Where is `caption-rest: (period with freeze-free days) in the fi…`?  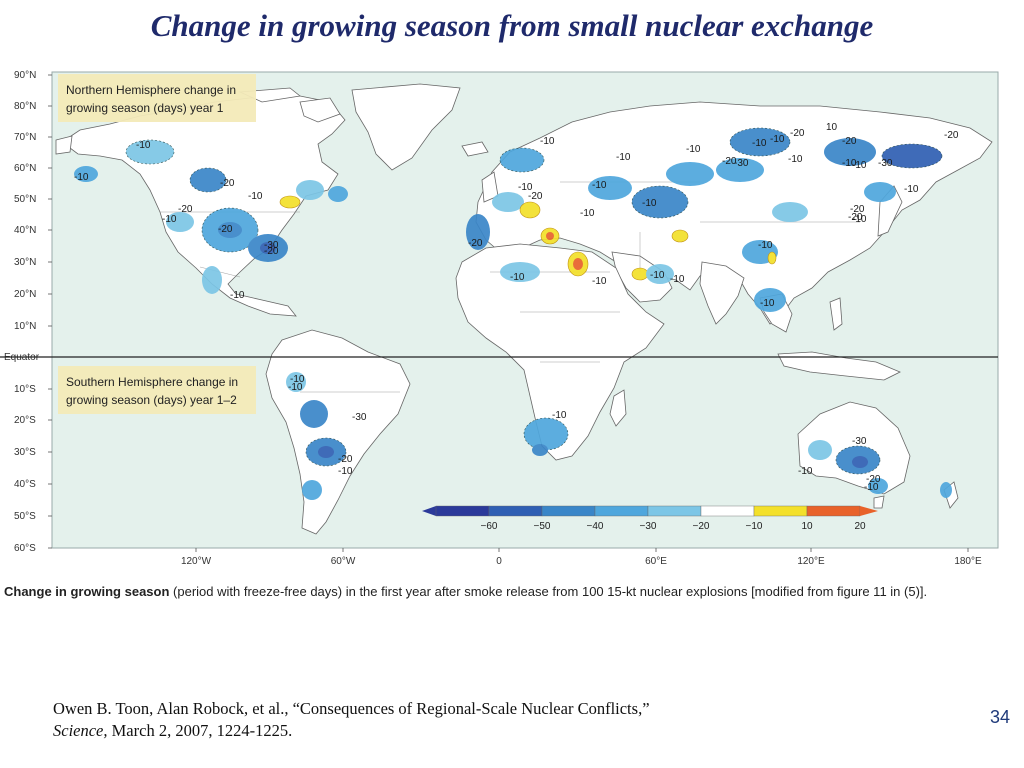 caption-rest: (period with freeze-free days) in the fi… is located at coordinates (548, 591).